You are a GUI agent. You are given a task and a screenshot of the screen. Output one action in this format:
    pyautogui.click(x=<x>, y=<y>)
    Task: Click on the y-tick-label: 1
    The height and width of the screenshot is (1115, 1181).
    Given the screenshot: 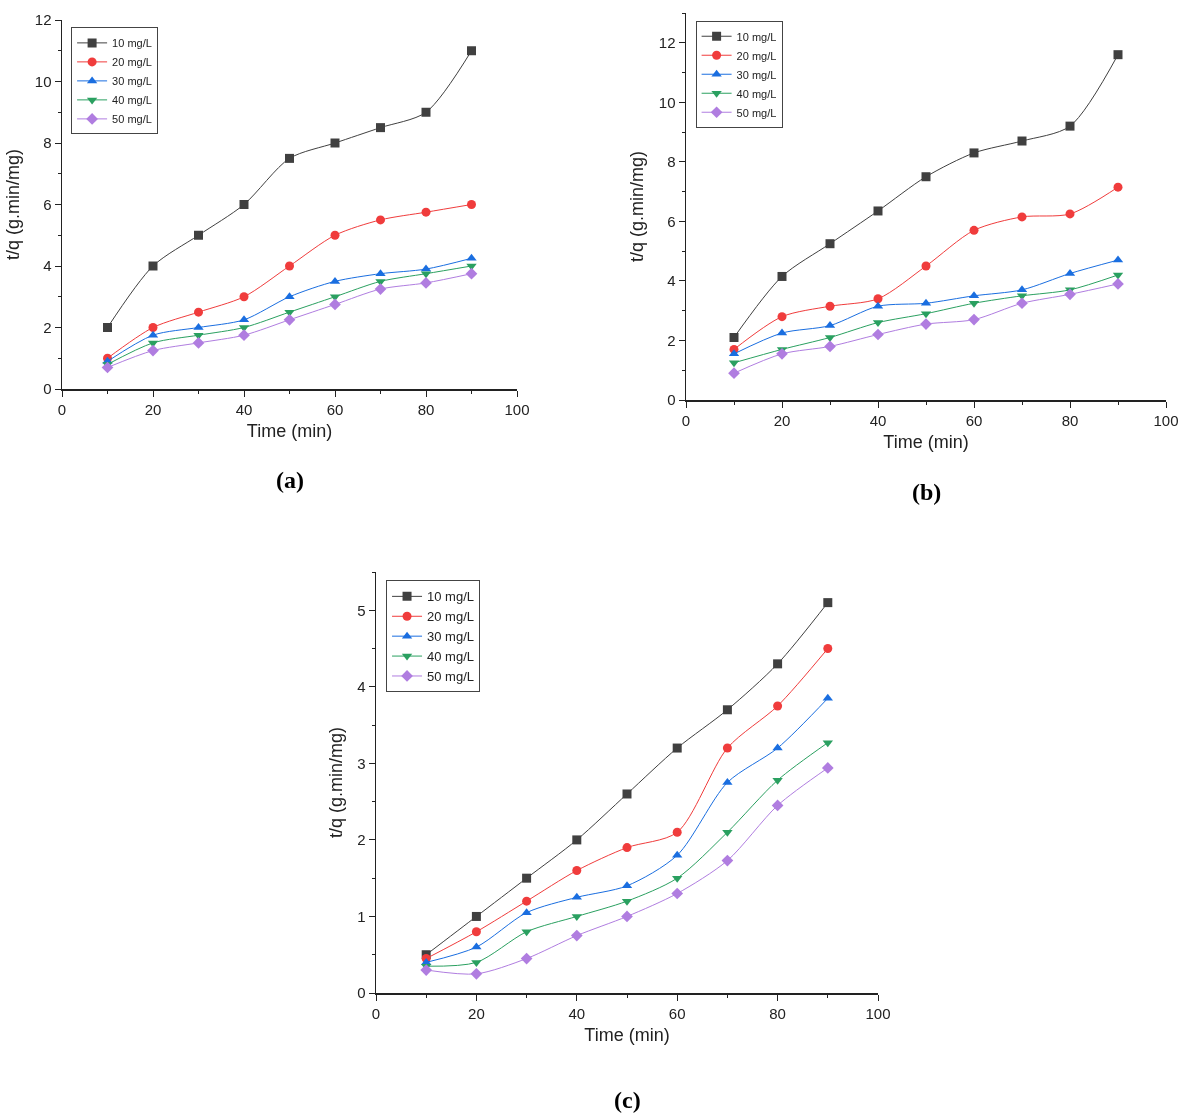 What is the action you would take?
    pyautogui.click(x=361, y=916)
    